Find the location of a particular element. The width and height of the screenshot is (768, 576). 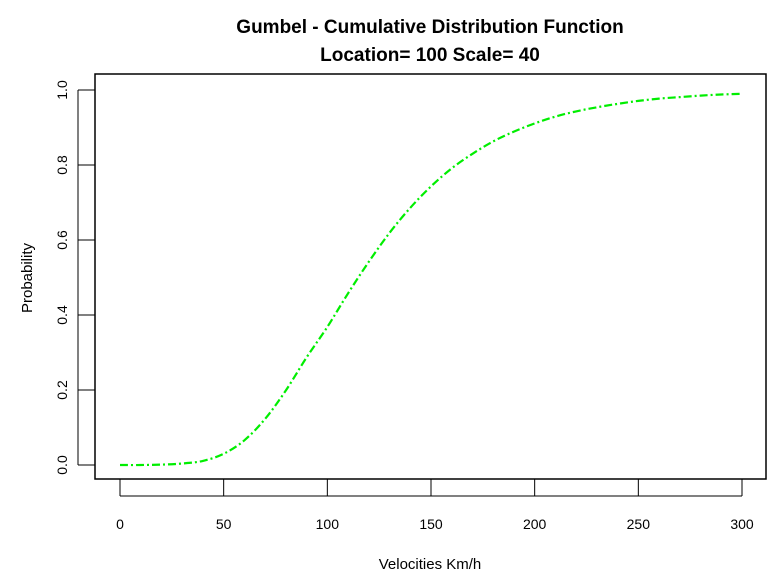

x-tick-label: 150 is located at coordinates (431, 524).